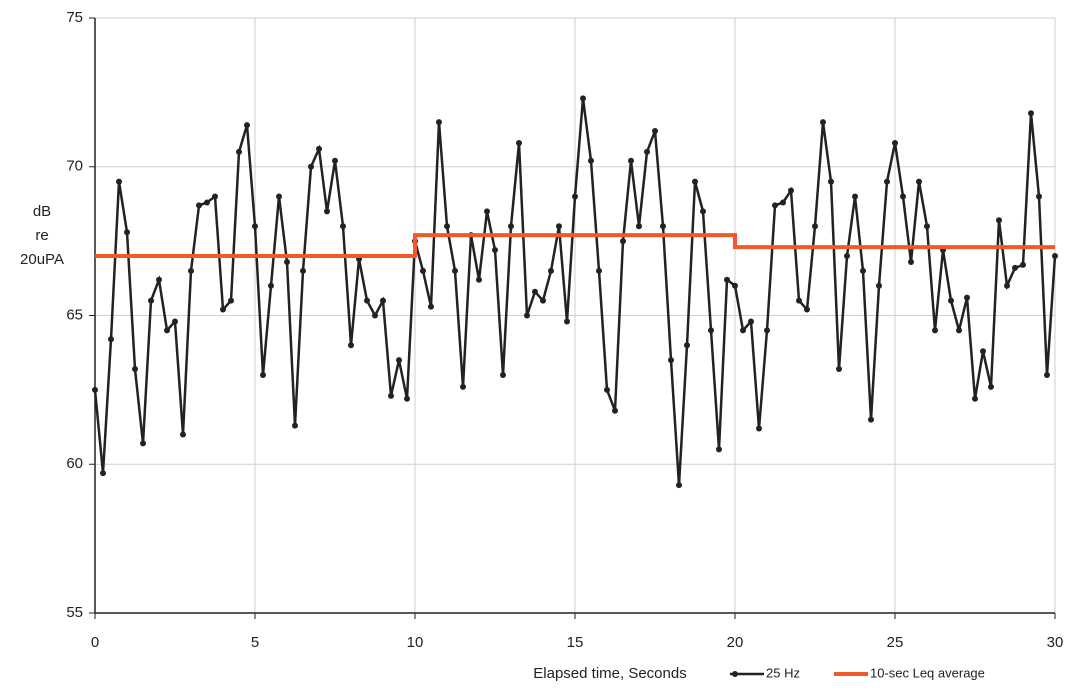 The width and height of the screenshot is (1067, 691). Describe the element at coordinates (255, 642) in the screenshot. I see `x-tick-label: 5` at that location.